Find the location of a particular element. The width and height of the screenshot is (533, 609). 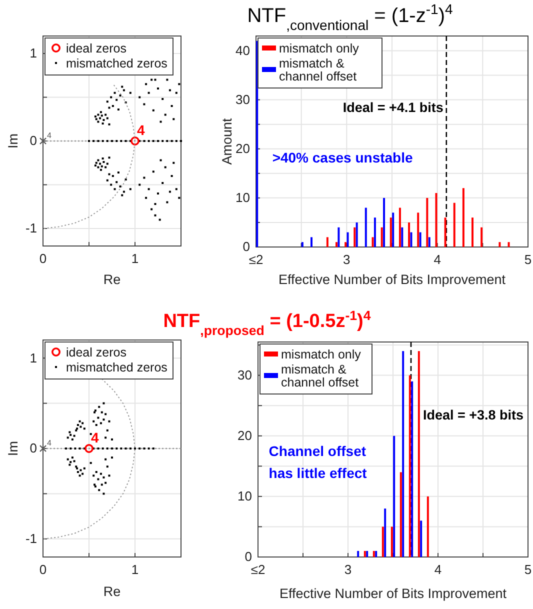

ref-line-label: Ideal = +4.1 bits is located at coordinates (393, 107).